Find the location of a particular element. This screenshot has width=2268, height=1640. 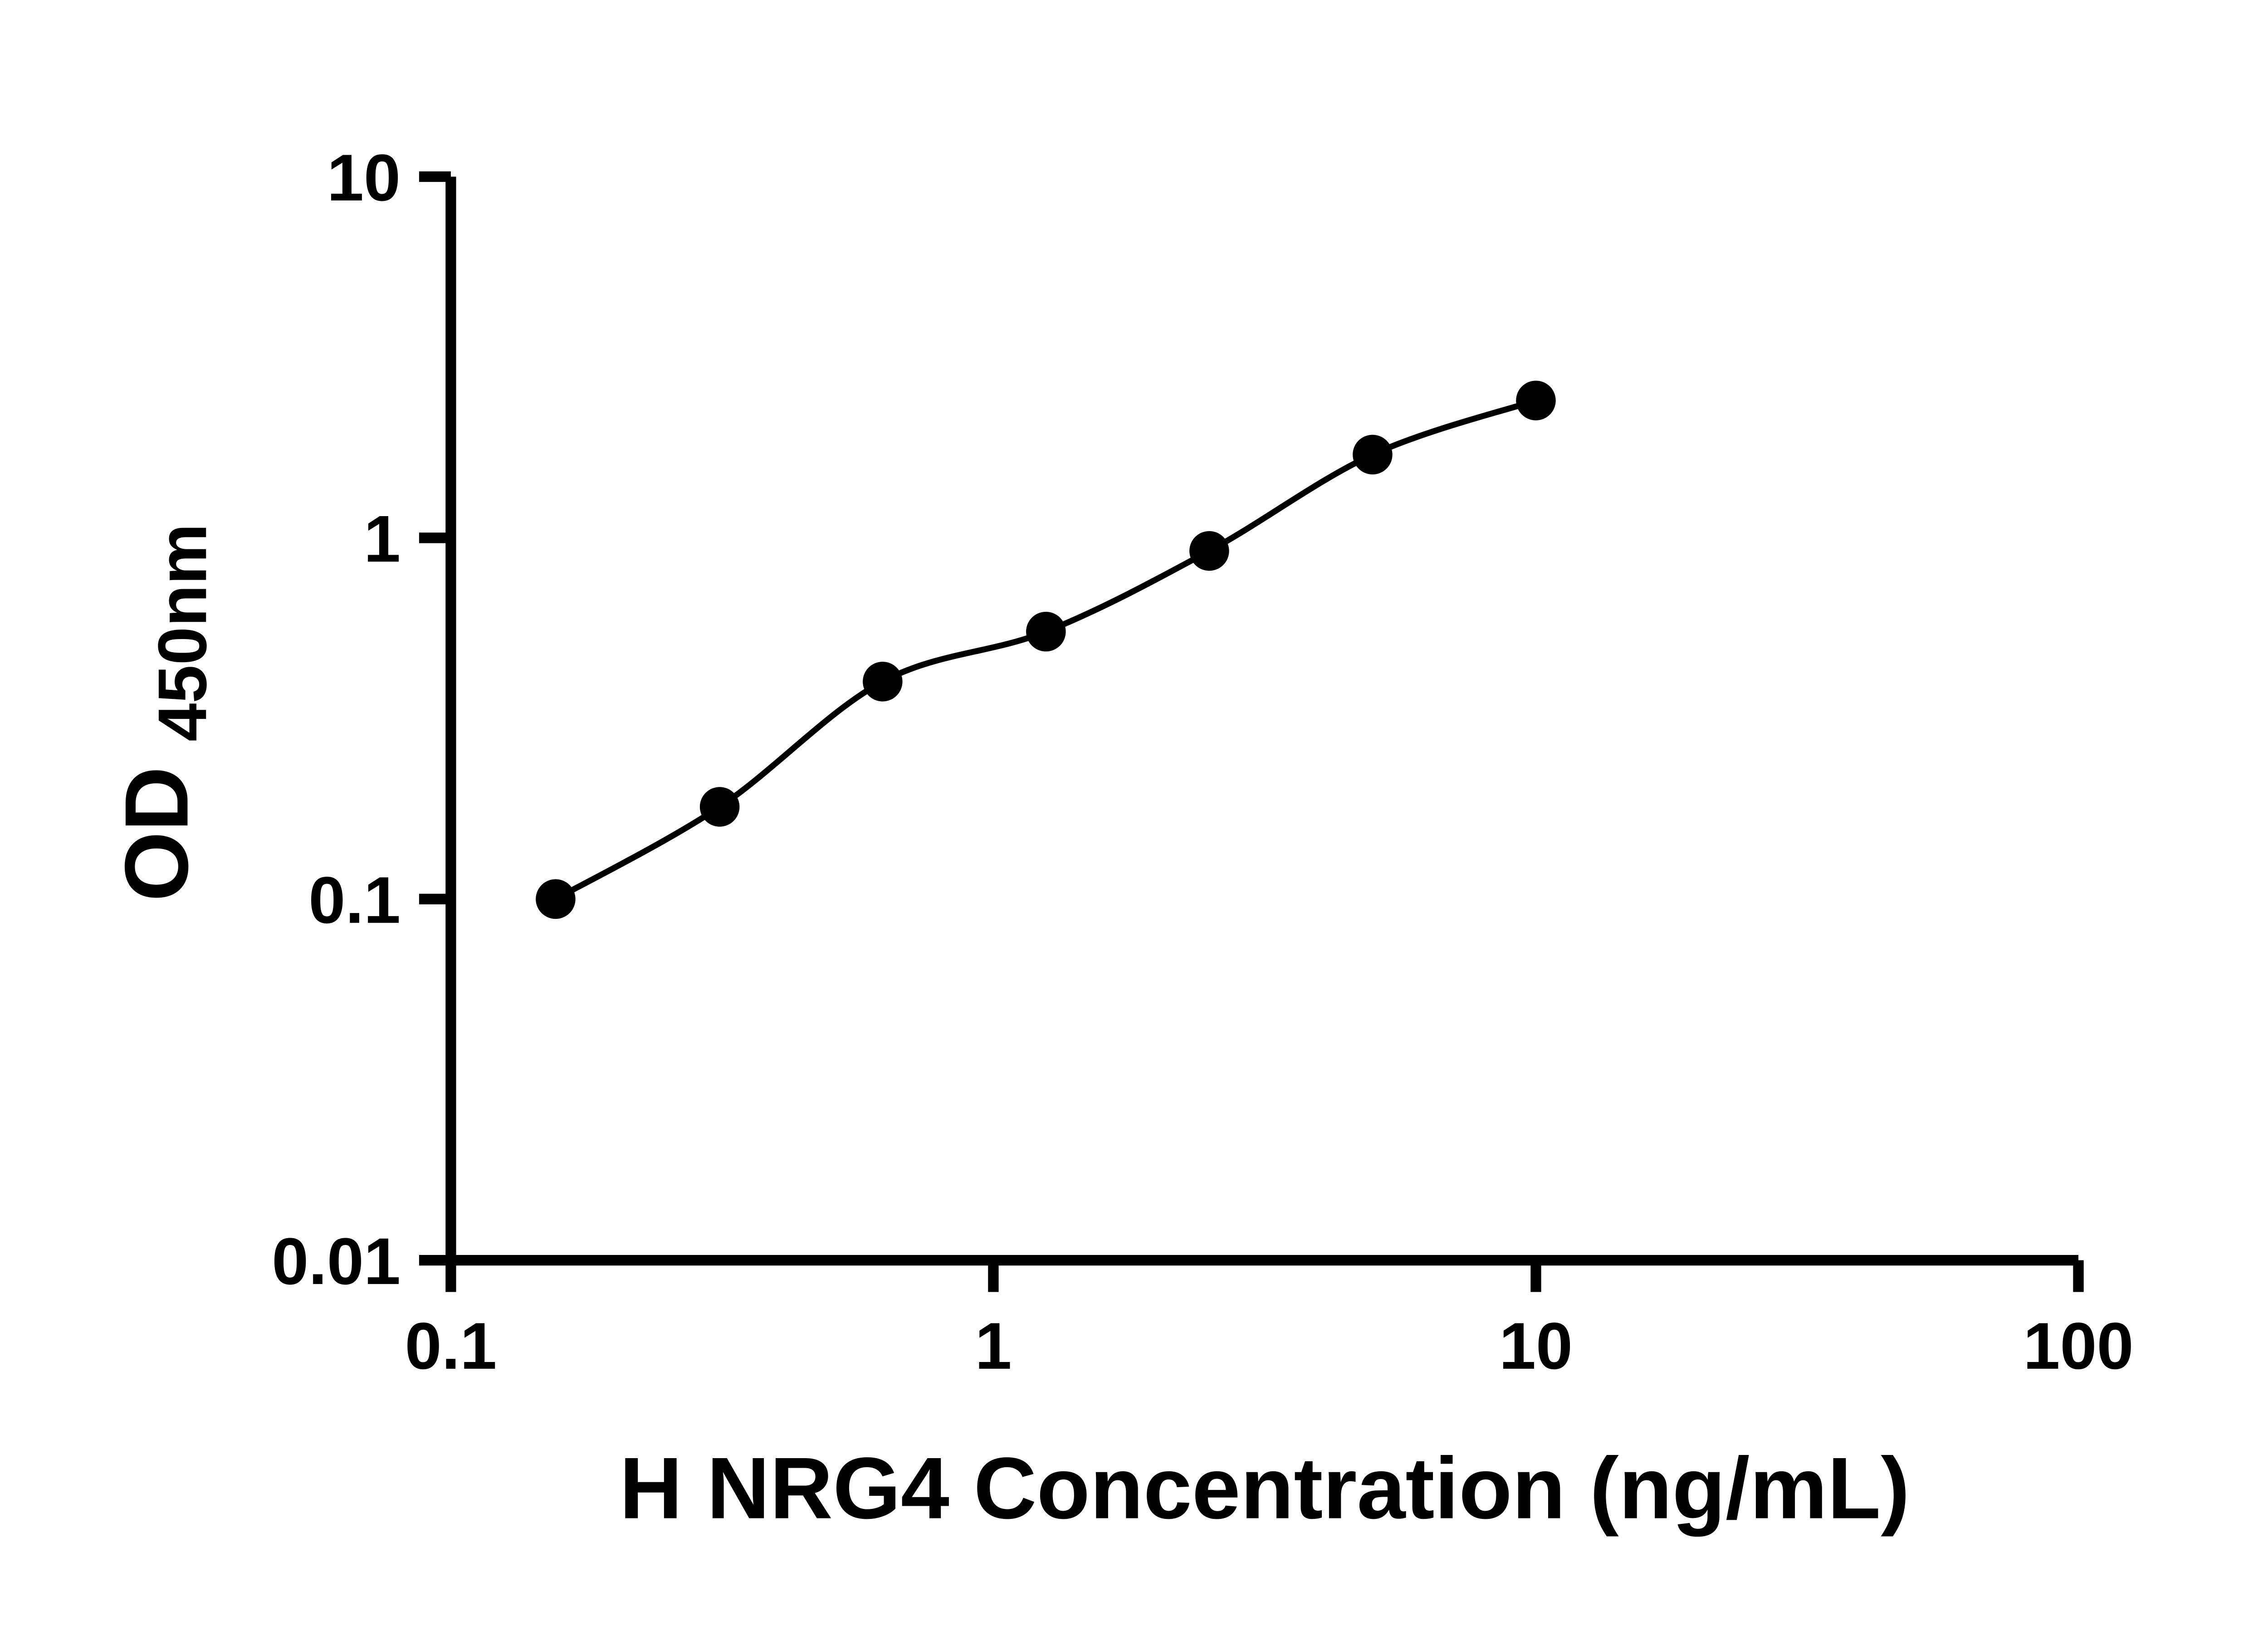

y-axis-title-main: OD is located at coordinates (157, 834).